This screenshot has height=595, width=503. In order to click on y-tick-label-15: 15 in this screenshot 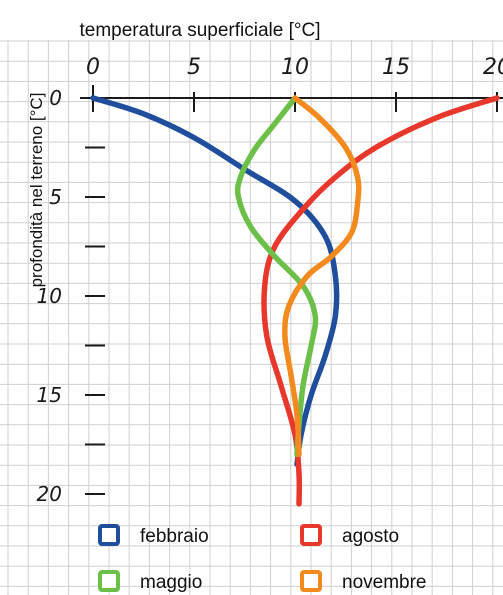, I will do `click(49, 395)`.